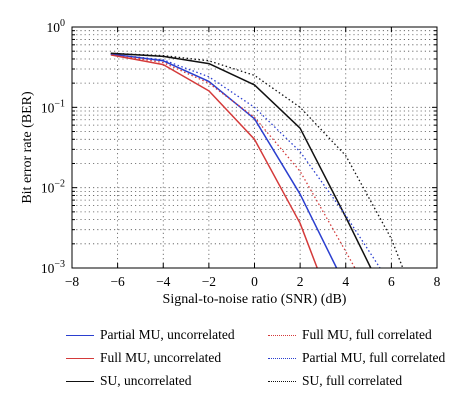 This screenshot has height=405, width=474. Describe the element at coordinates (374, 357) in the screenshot. I see `legend-label: Partial MU, full correlated` at that location.